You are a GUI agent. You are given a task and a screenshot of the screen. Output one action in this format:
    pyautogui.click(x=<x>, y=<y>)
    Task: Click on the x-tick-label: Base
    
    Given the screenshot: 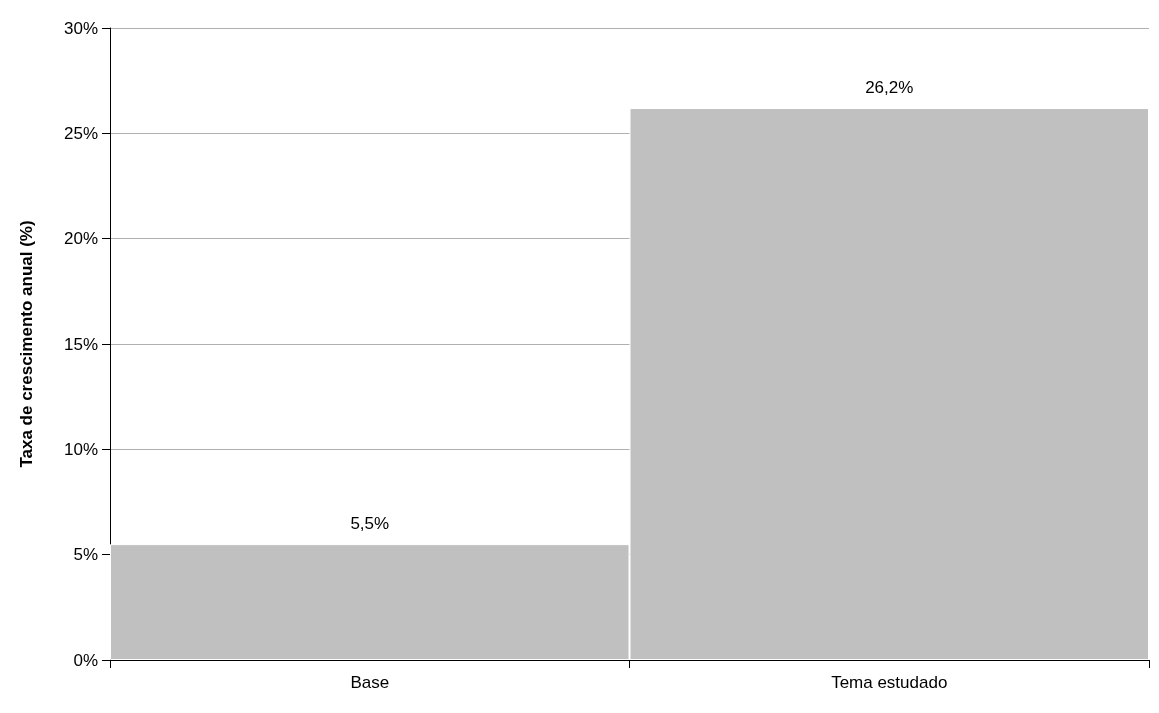 What is the action you would take?
    pyautogui.click(x=370, y=682)
    